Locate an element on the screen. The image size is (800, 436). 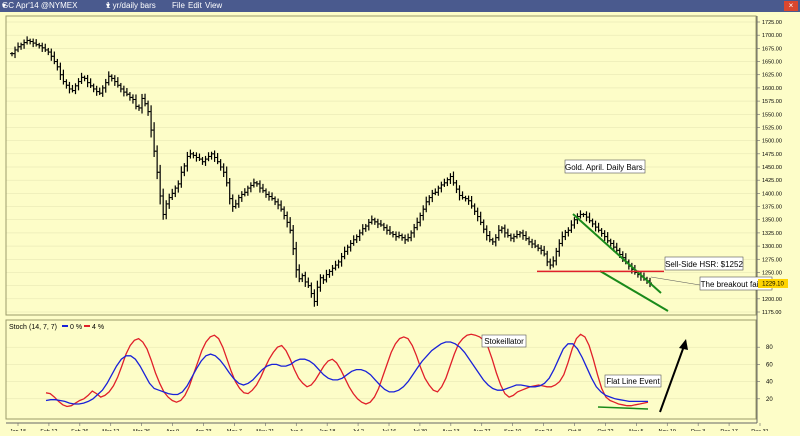
period-dropdown: 1 yr/daily bars ▾ is located at coordinates (131, 5).